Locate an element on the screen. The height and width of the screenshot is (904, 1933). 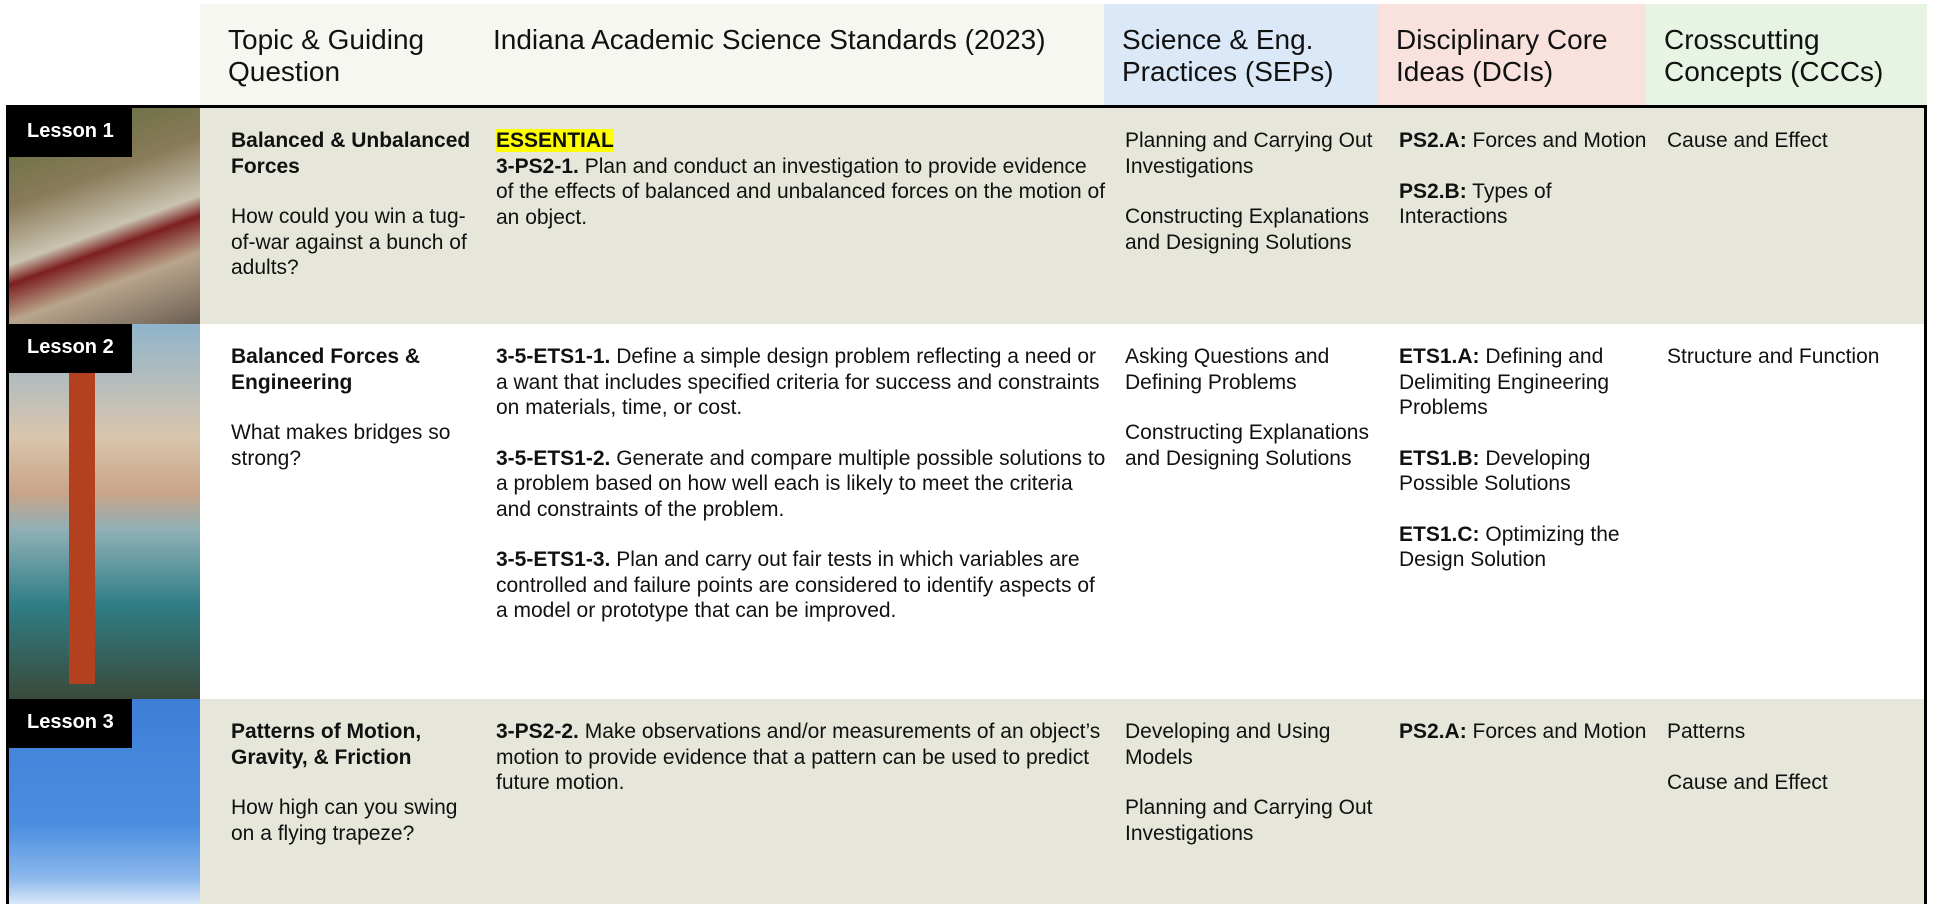
lesson-label: Lesson 2 is located at coordinates (70, 348).